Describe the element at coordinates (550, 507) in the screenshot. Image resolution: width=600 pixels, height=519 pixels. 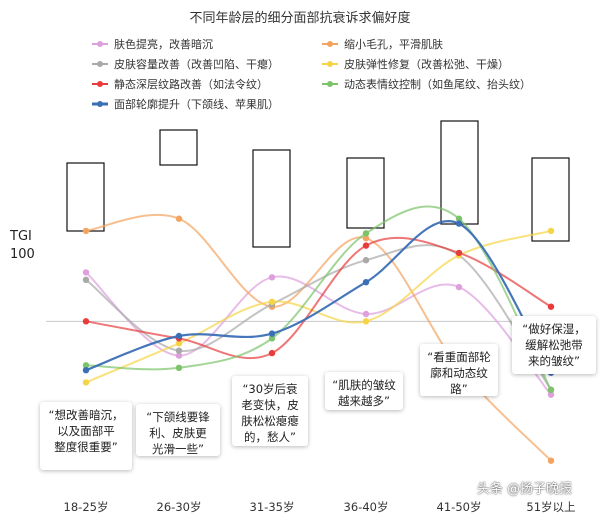
I see `x-tick-label: 51岁以上` at that location.